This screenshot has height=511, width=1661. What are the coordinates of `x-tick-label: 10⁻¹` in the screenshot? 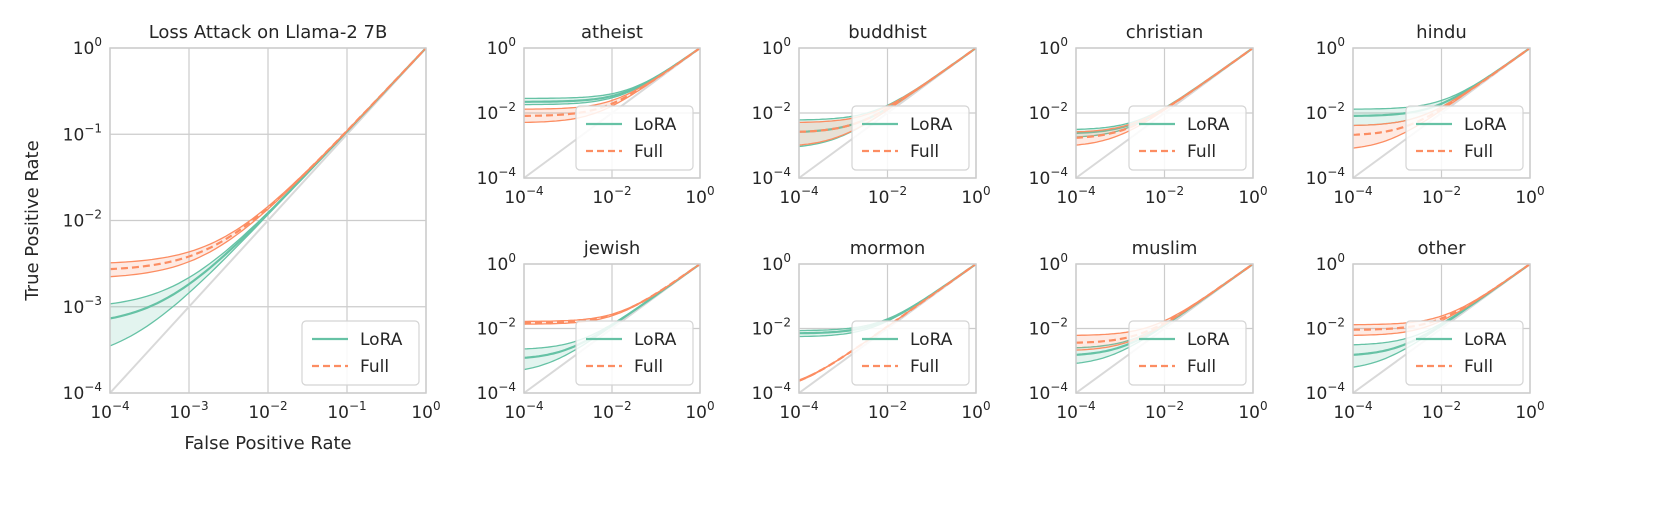 It's located at (346, 411).